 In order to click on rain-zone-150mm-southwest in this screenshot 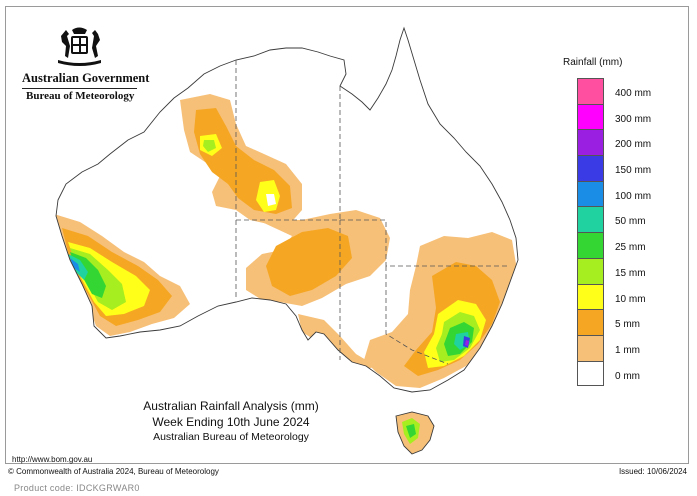, I will do `click(75, 265)`.